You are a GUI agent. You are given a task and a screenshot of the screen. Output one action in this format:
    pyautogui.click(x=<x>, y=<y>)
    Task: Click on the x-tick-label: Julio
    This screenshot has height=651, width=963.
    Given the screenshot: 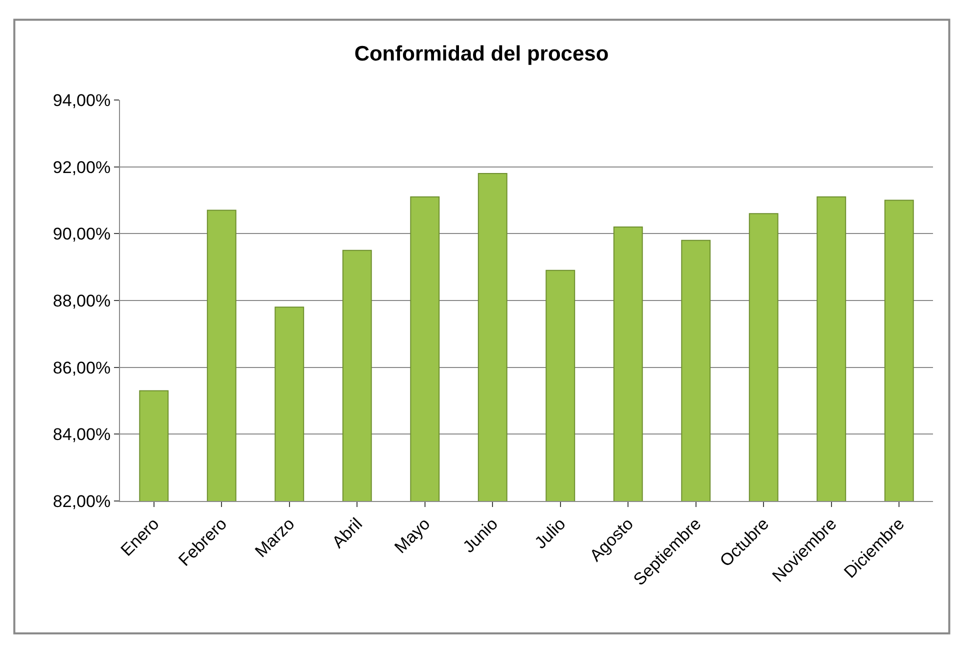 What is the action you would take?
    pyautogui.click(x=550, y=533)
    